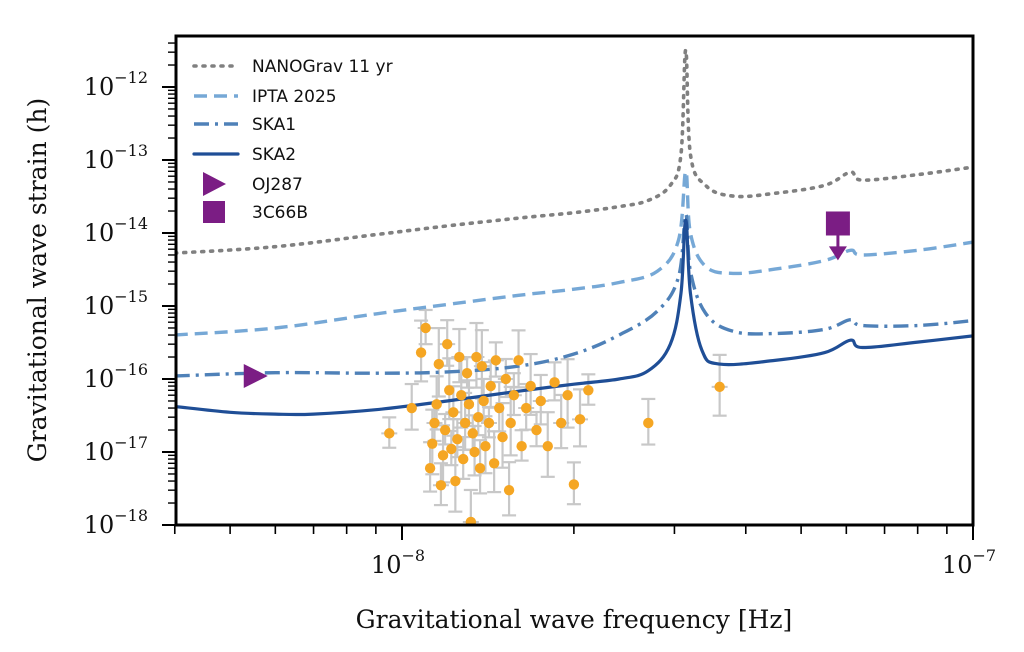  I want to click on y-tick-label: 10−17, so click(116, 449).